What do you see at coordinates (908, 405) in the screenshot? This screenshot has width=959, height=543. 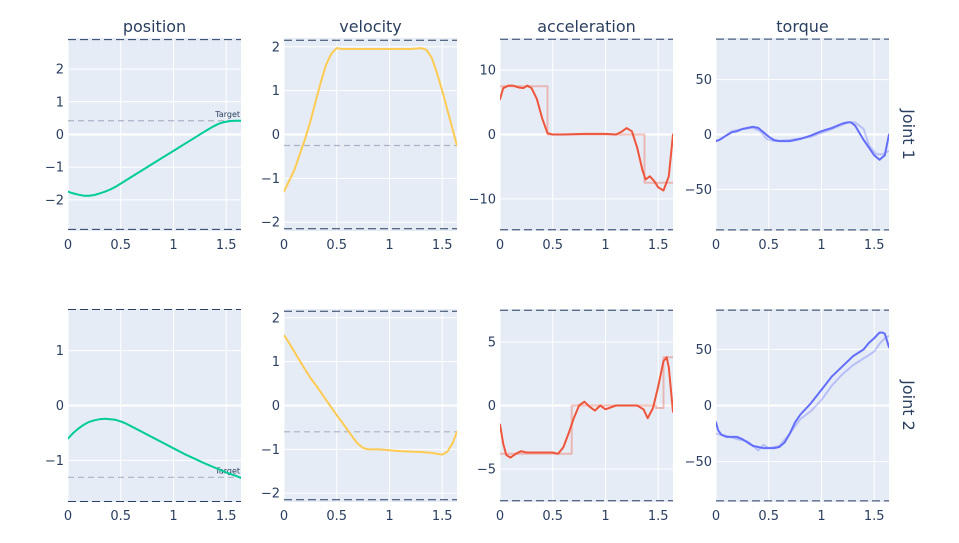 I see `row-title-joint-2: Joint 2` at bounding box center [908, 405].